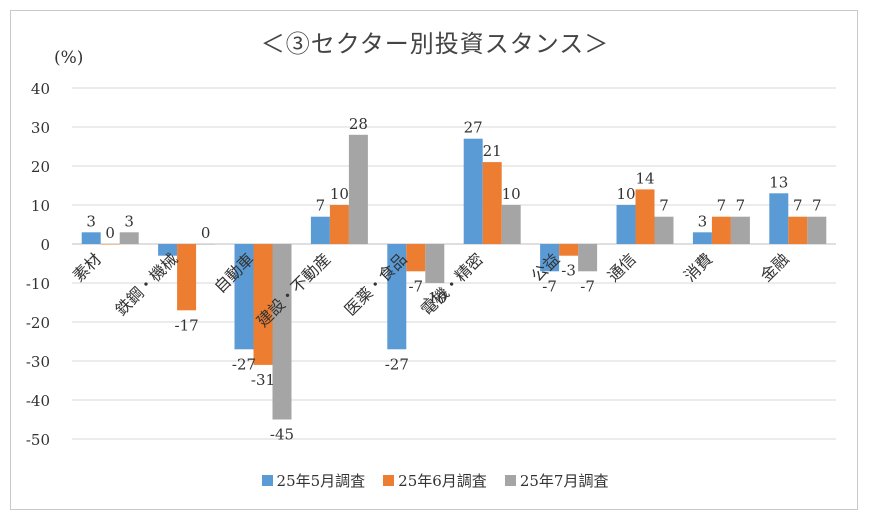 The height and width of the screenshot is (523, 870). What do you see at coordinates (146, 284) in the screenshot?
I see `category-label: 鉄鋼・機械` at bounding box center [146, 284].